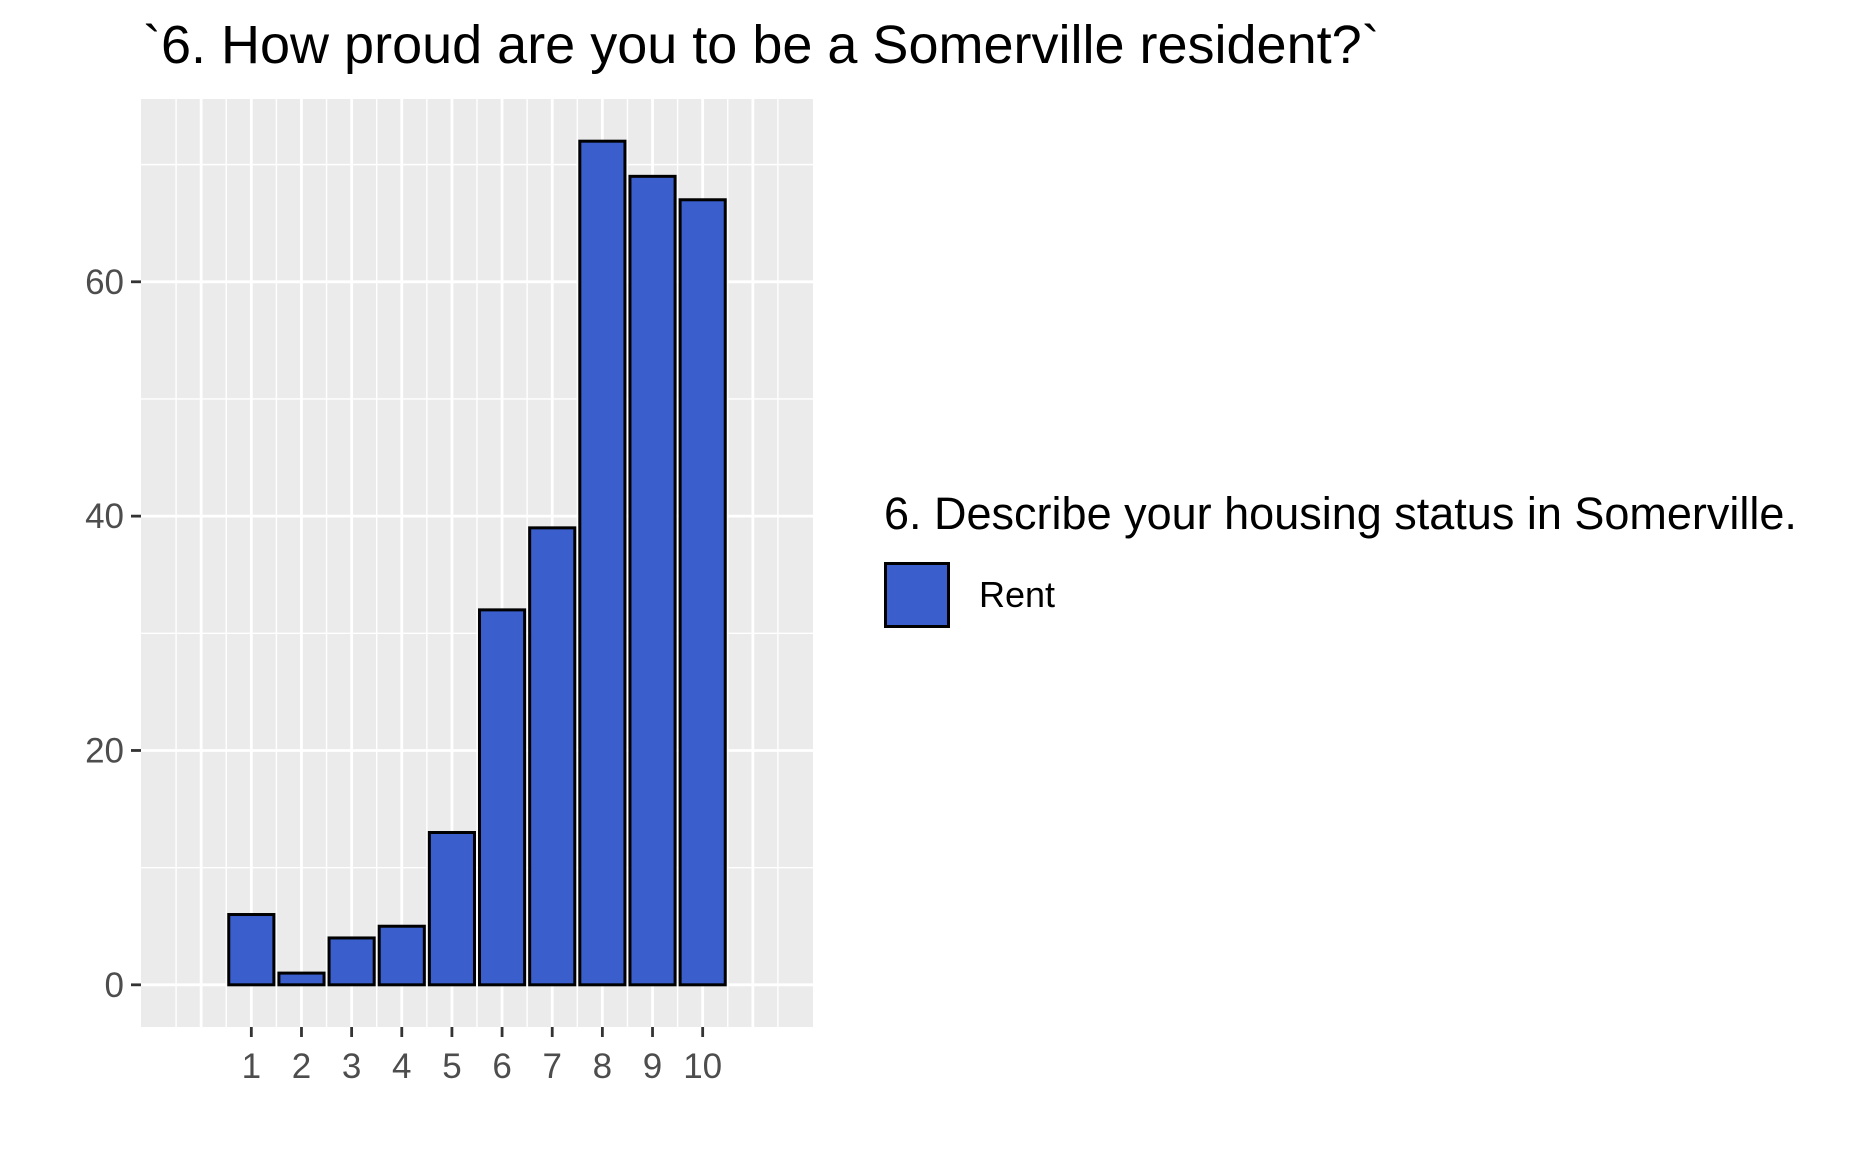  I want to click on x-tick-label: 10, so click(702, 1066).